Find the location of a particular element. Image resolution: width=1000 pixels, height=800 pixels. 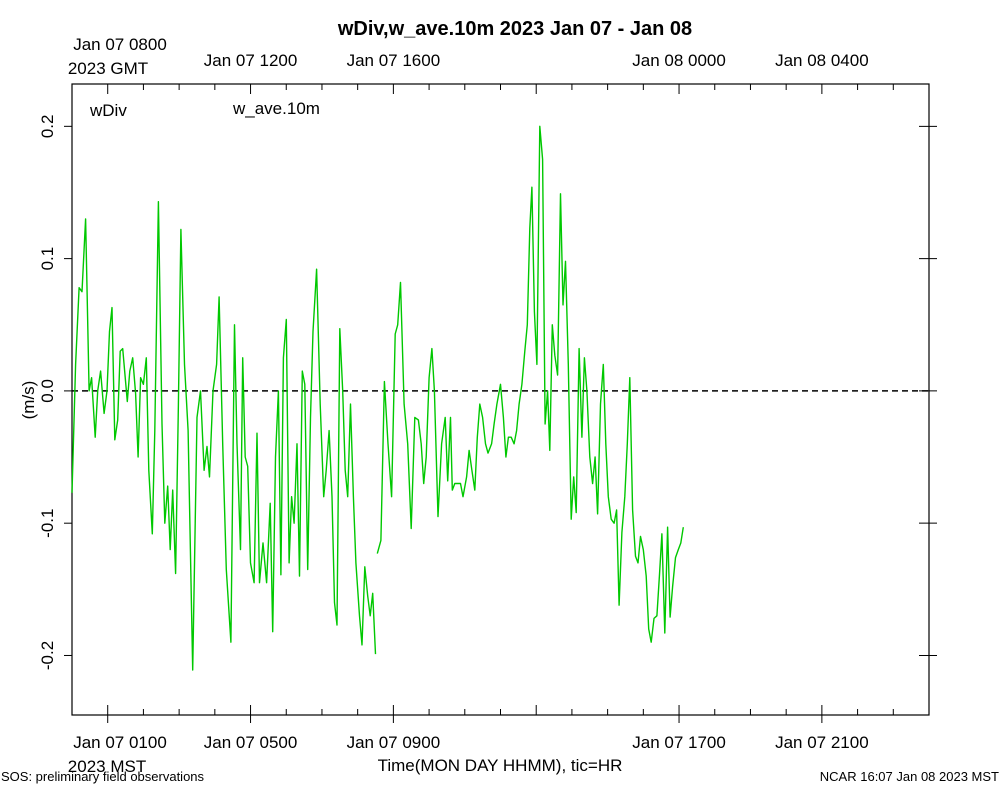

top-axis-label: Jan 08 0000 is located at coordinates (679, 60).